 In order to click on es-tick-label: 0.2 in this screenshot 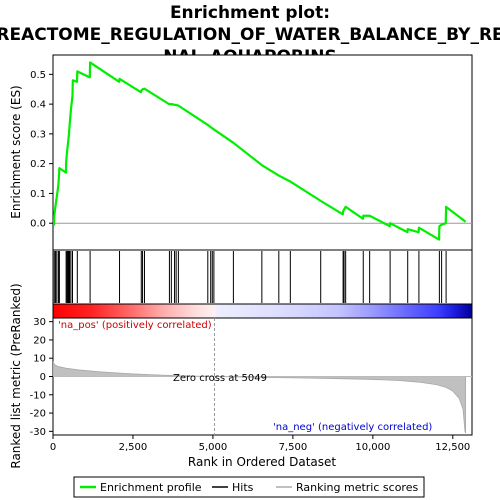, I will do `click(38, 164)`.